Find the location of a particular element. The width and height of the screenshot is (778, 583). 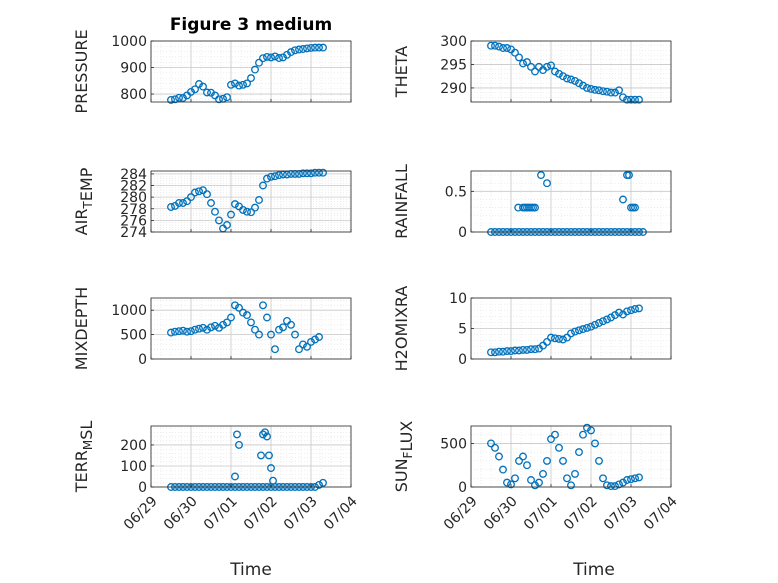

panel-pressure: 800 900 1000 PRESSURE is located at coordinates (212, 71).